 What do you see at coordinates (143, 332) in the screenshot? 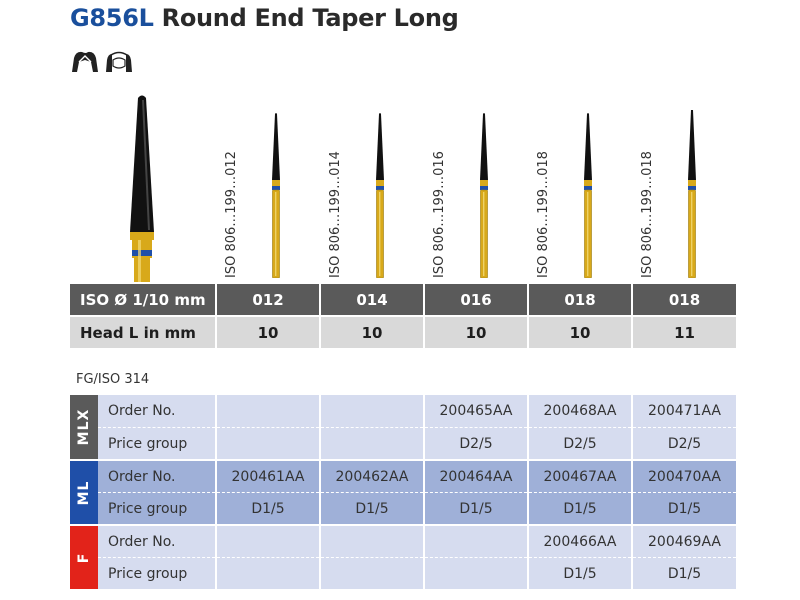
I see `head-length-label: Head L in mm` at bounding box center [143, 332].